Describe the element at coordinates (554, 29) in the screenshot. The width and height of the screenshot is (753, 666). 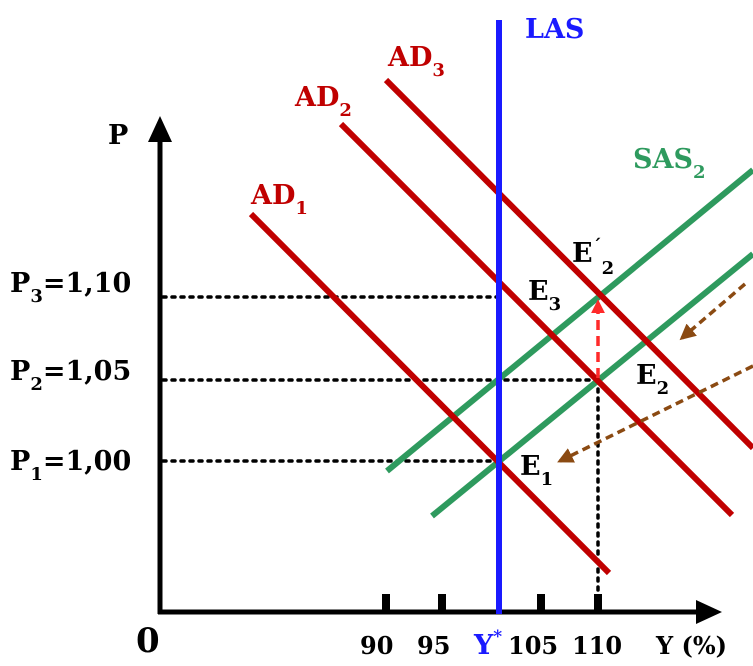
I see `las-label: LAS` at that location.